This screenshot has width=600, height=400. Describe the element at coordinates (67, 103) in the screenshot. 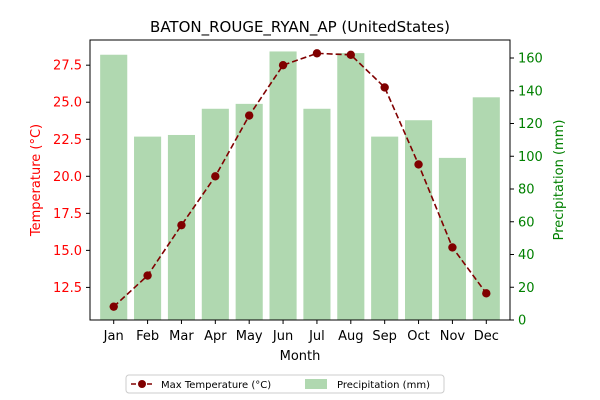

I see `left-axis-tick-label: 25.0` at that location.